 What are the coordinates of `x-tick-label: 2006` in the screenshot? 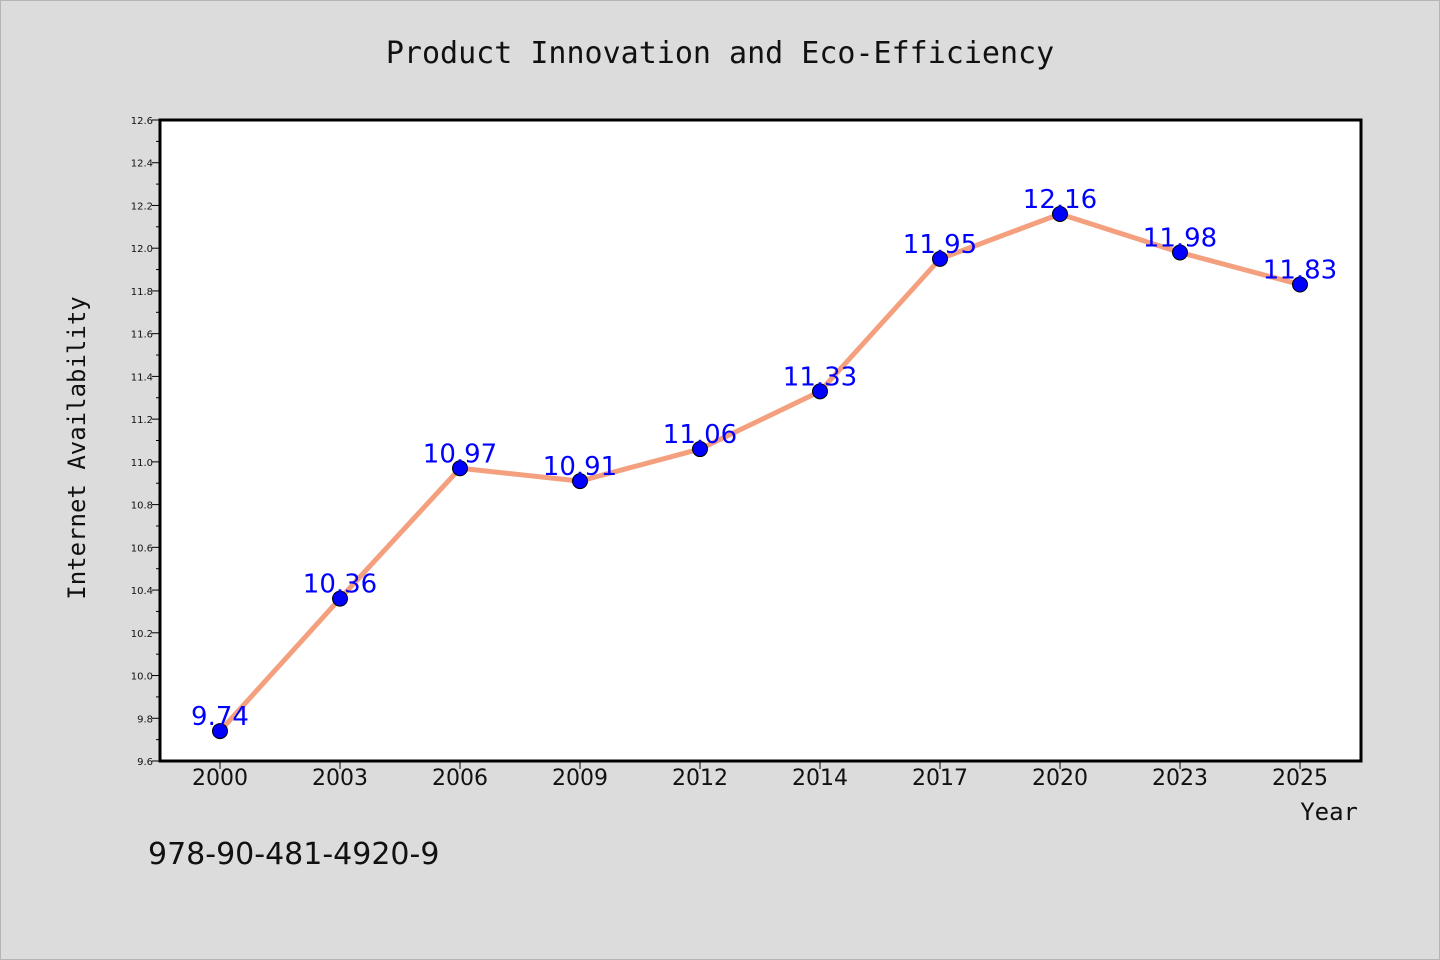 It's located at (460, 778).